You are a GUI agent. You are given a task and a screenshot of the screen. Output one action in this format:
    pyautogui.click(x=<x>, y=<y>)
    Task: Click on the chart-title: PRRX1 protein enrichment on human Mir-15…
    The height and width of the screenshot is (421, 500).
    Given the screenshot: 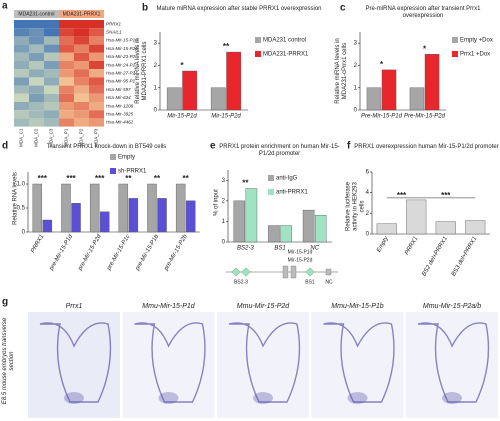 What is the action you would take?
    pyautogui.click(x=279, y=150)
    